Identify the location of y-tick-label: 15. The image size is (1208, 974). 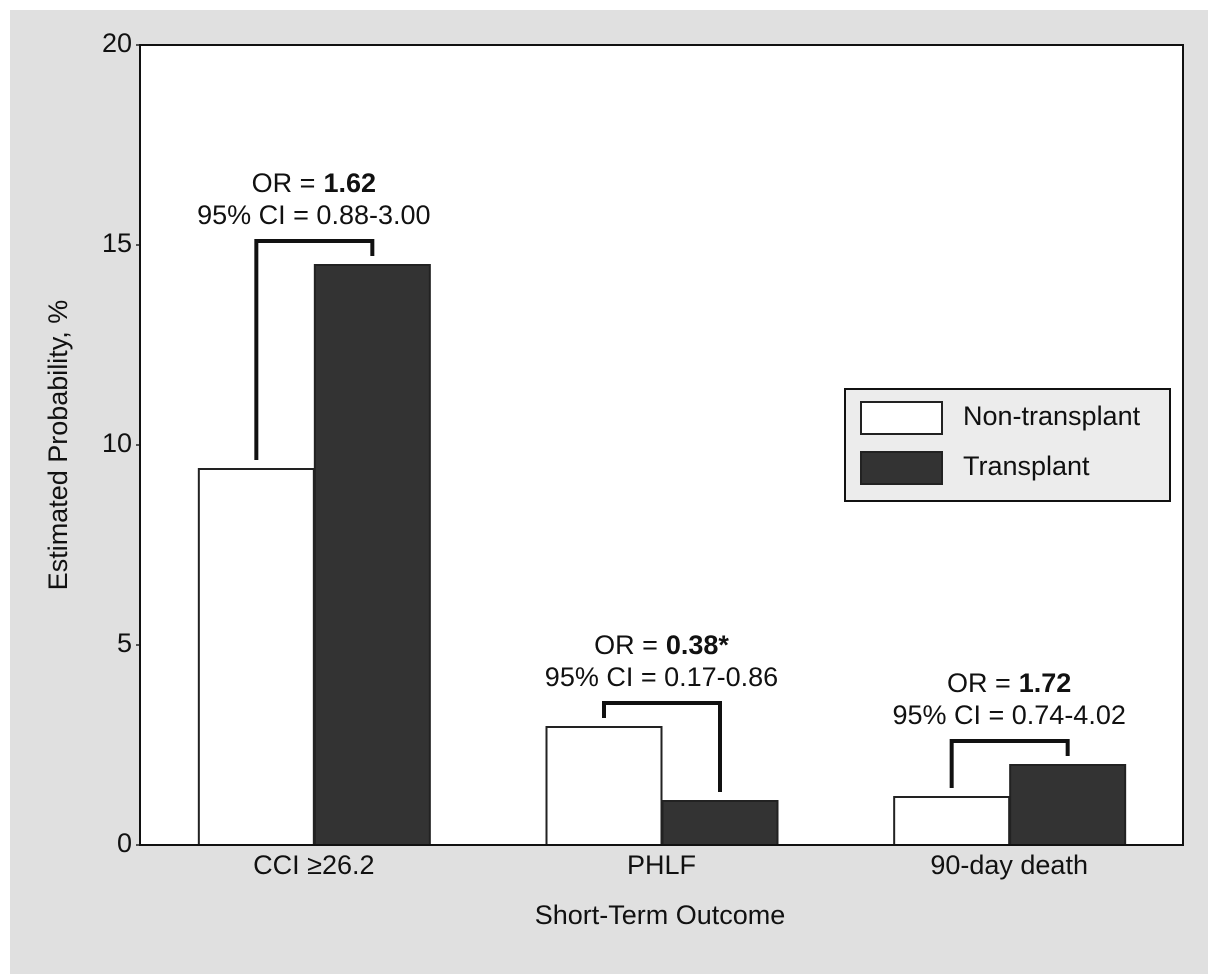
(117, 243).